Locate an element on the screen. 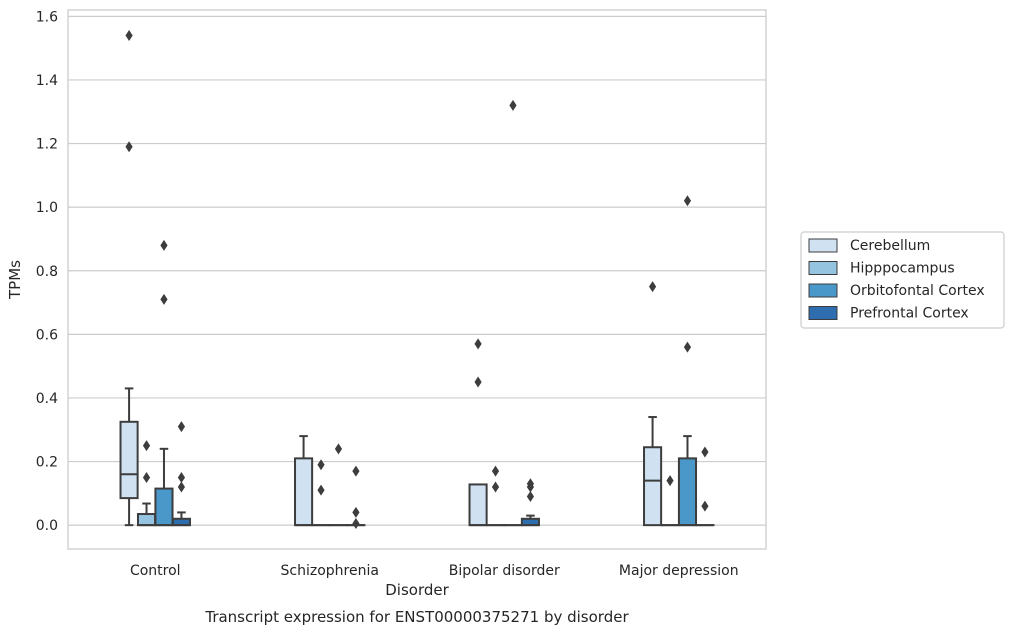  legend-label: Prefrontal Cortex is located at coordinates (909, 314).